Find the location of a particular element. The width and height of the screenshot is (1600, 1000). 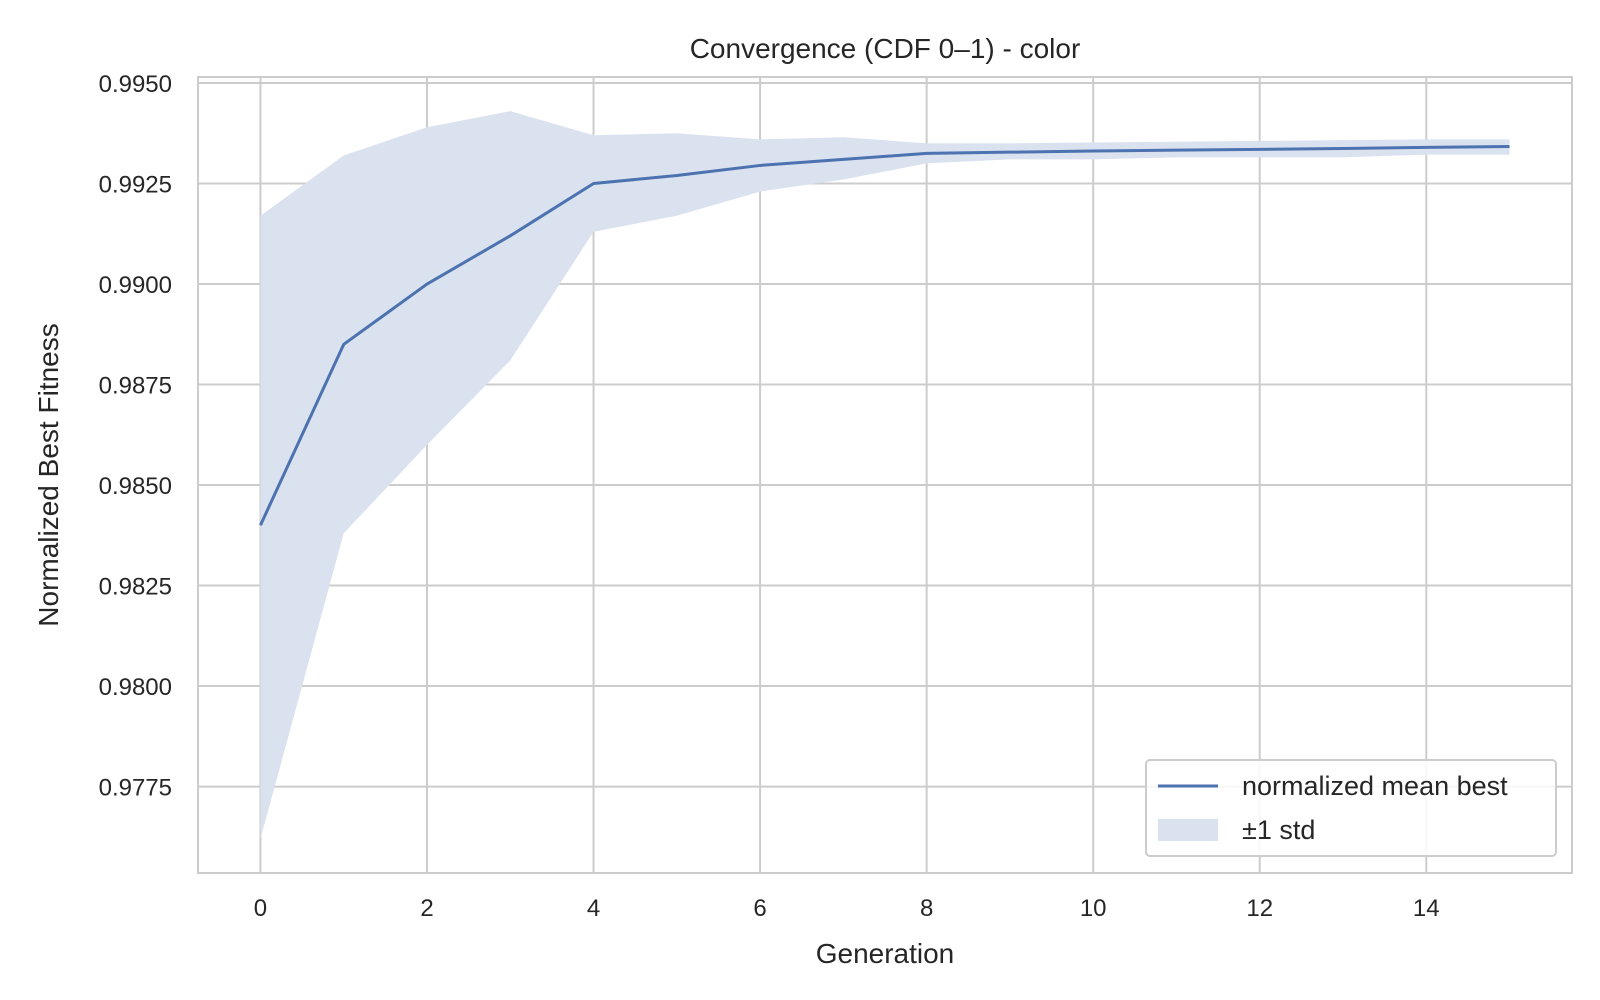

x-tick-label: 0 is located at coordinates (260, 908).